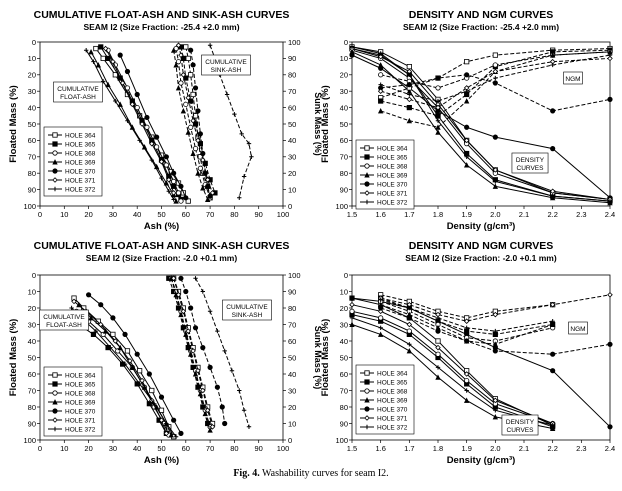 This screenshot has height=491, width=622. Describe the element at coordinates (161, 448) in the screenshot. I see `x-tick-label: 50` at that location.